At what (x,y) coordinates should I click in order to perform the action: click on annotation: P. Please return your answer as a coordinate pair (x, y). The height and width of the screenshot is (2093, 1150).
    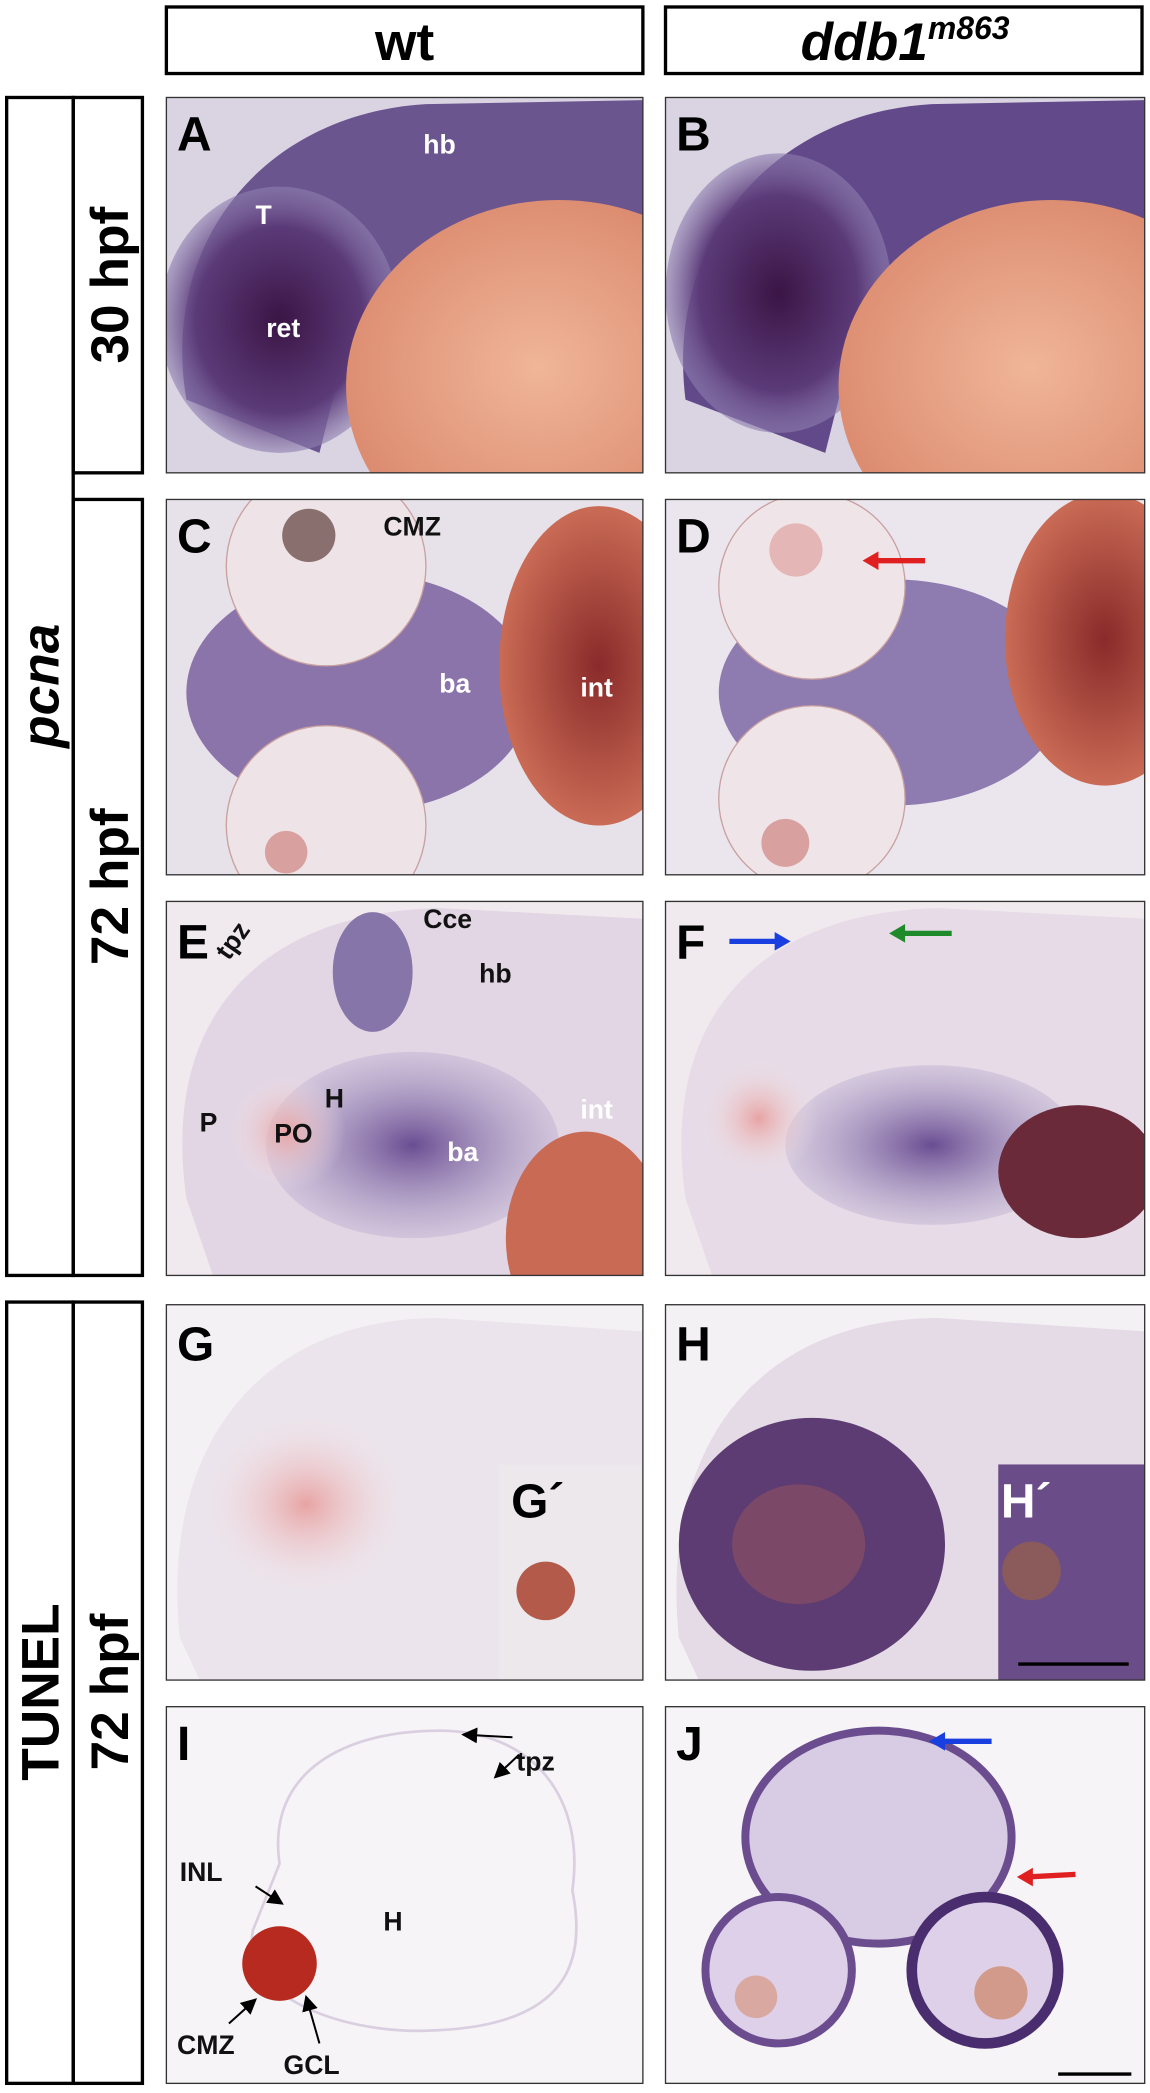
    Looking at the image, I should click on (209, 1123).